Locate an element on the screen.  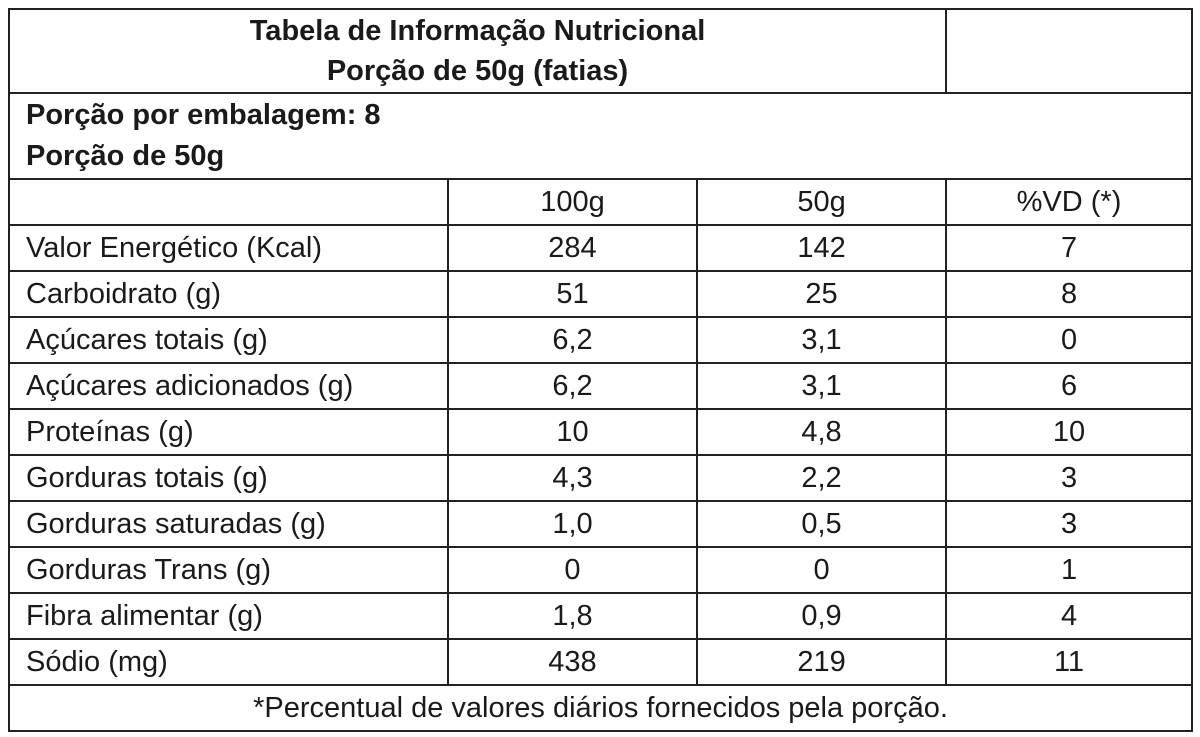
cell-100g: 0 is located at coordinates (572, 570).